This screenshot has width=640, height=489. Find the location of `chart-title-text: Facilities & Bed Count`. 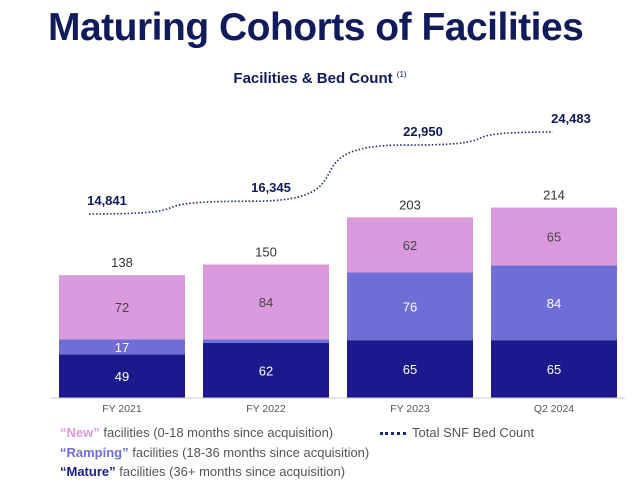

chart-title-text: Facilities & Bed Count is located at coordinates (313, 78).